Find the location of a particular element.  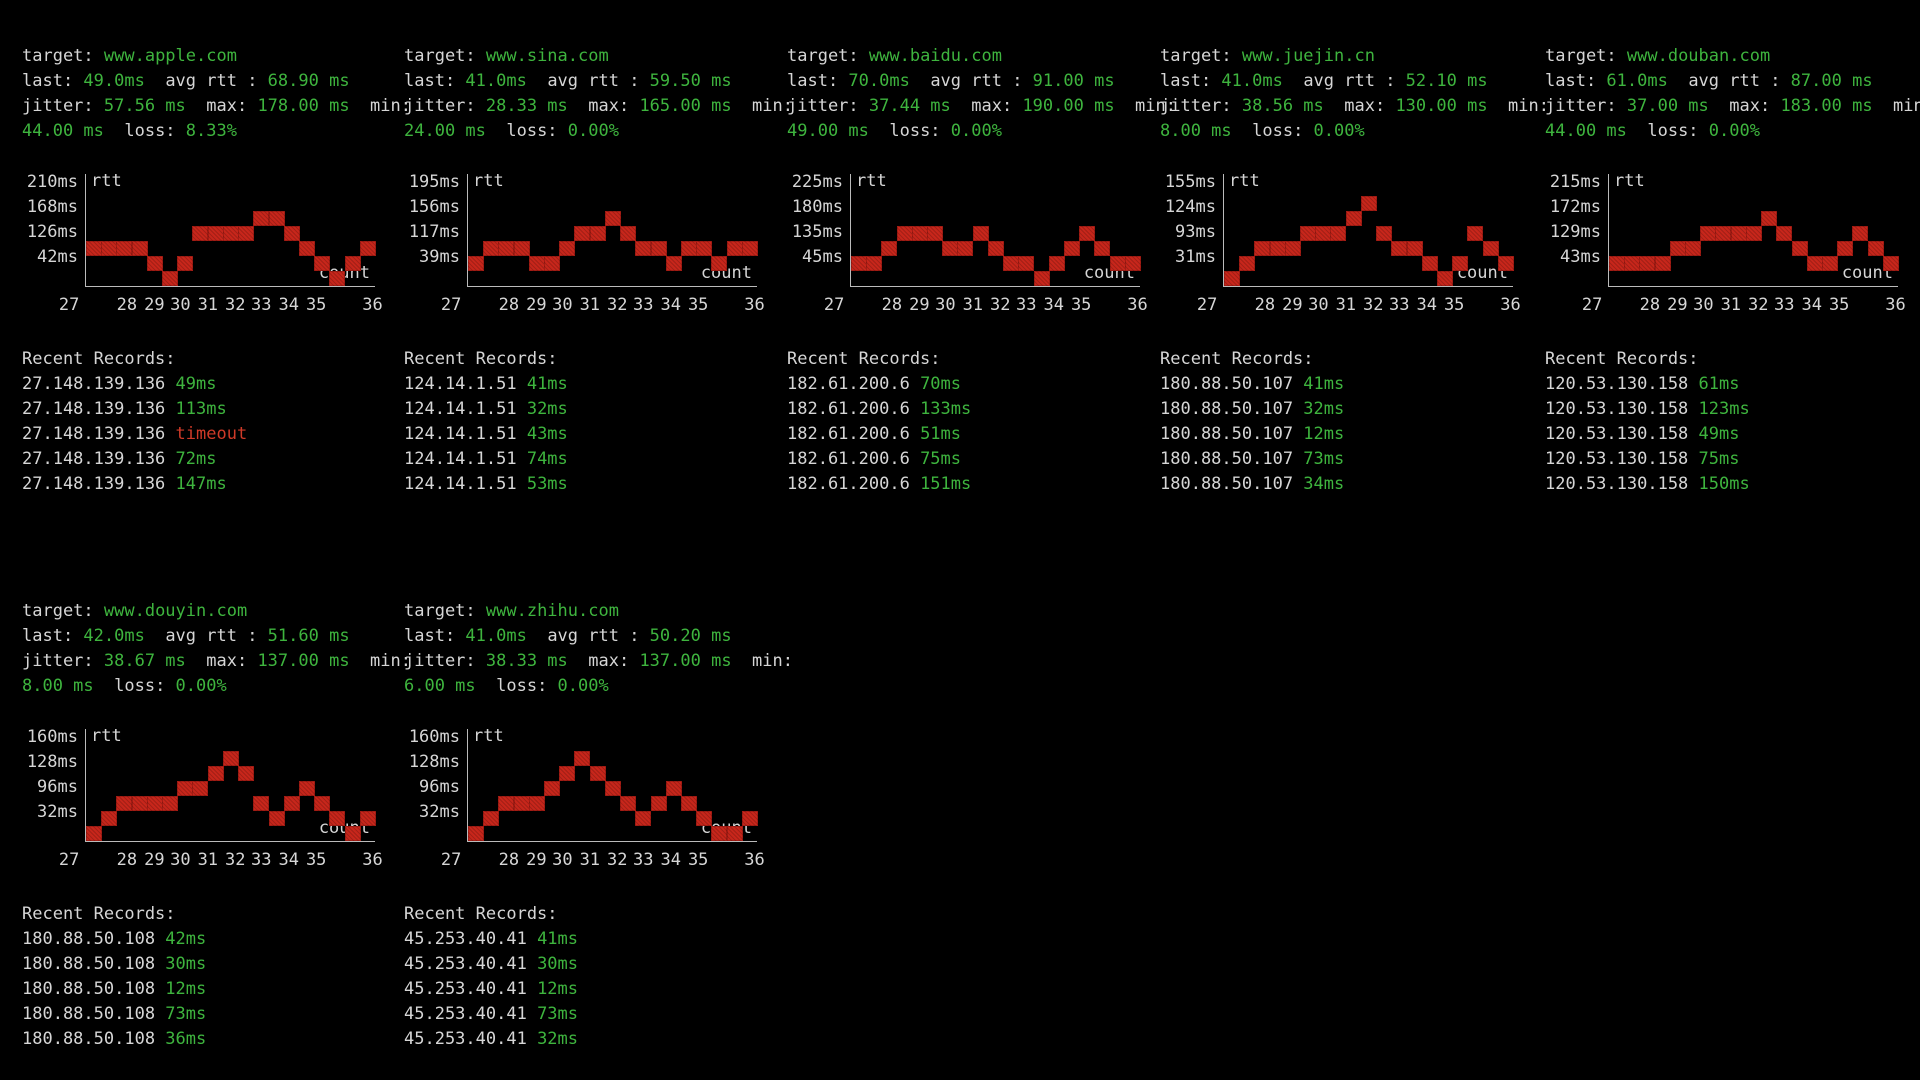

target-line: target: www.juejin.cn is located at coordinates (1349, 56).